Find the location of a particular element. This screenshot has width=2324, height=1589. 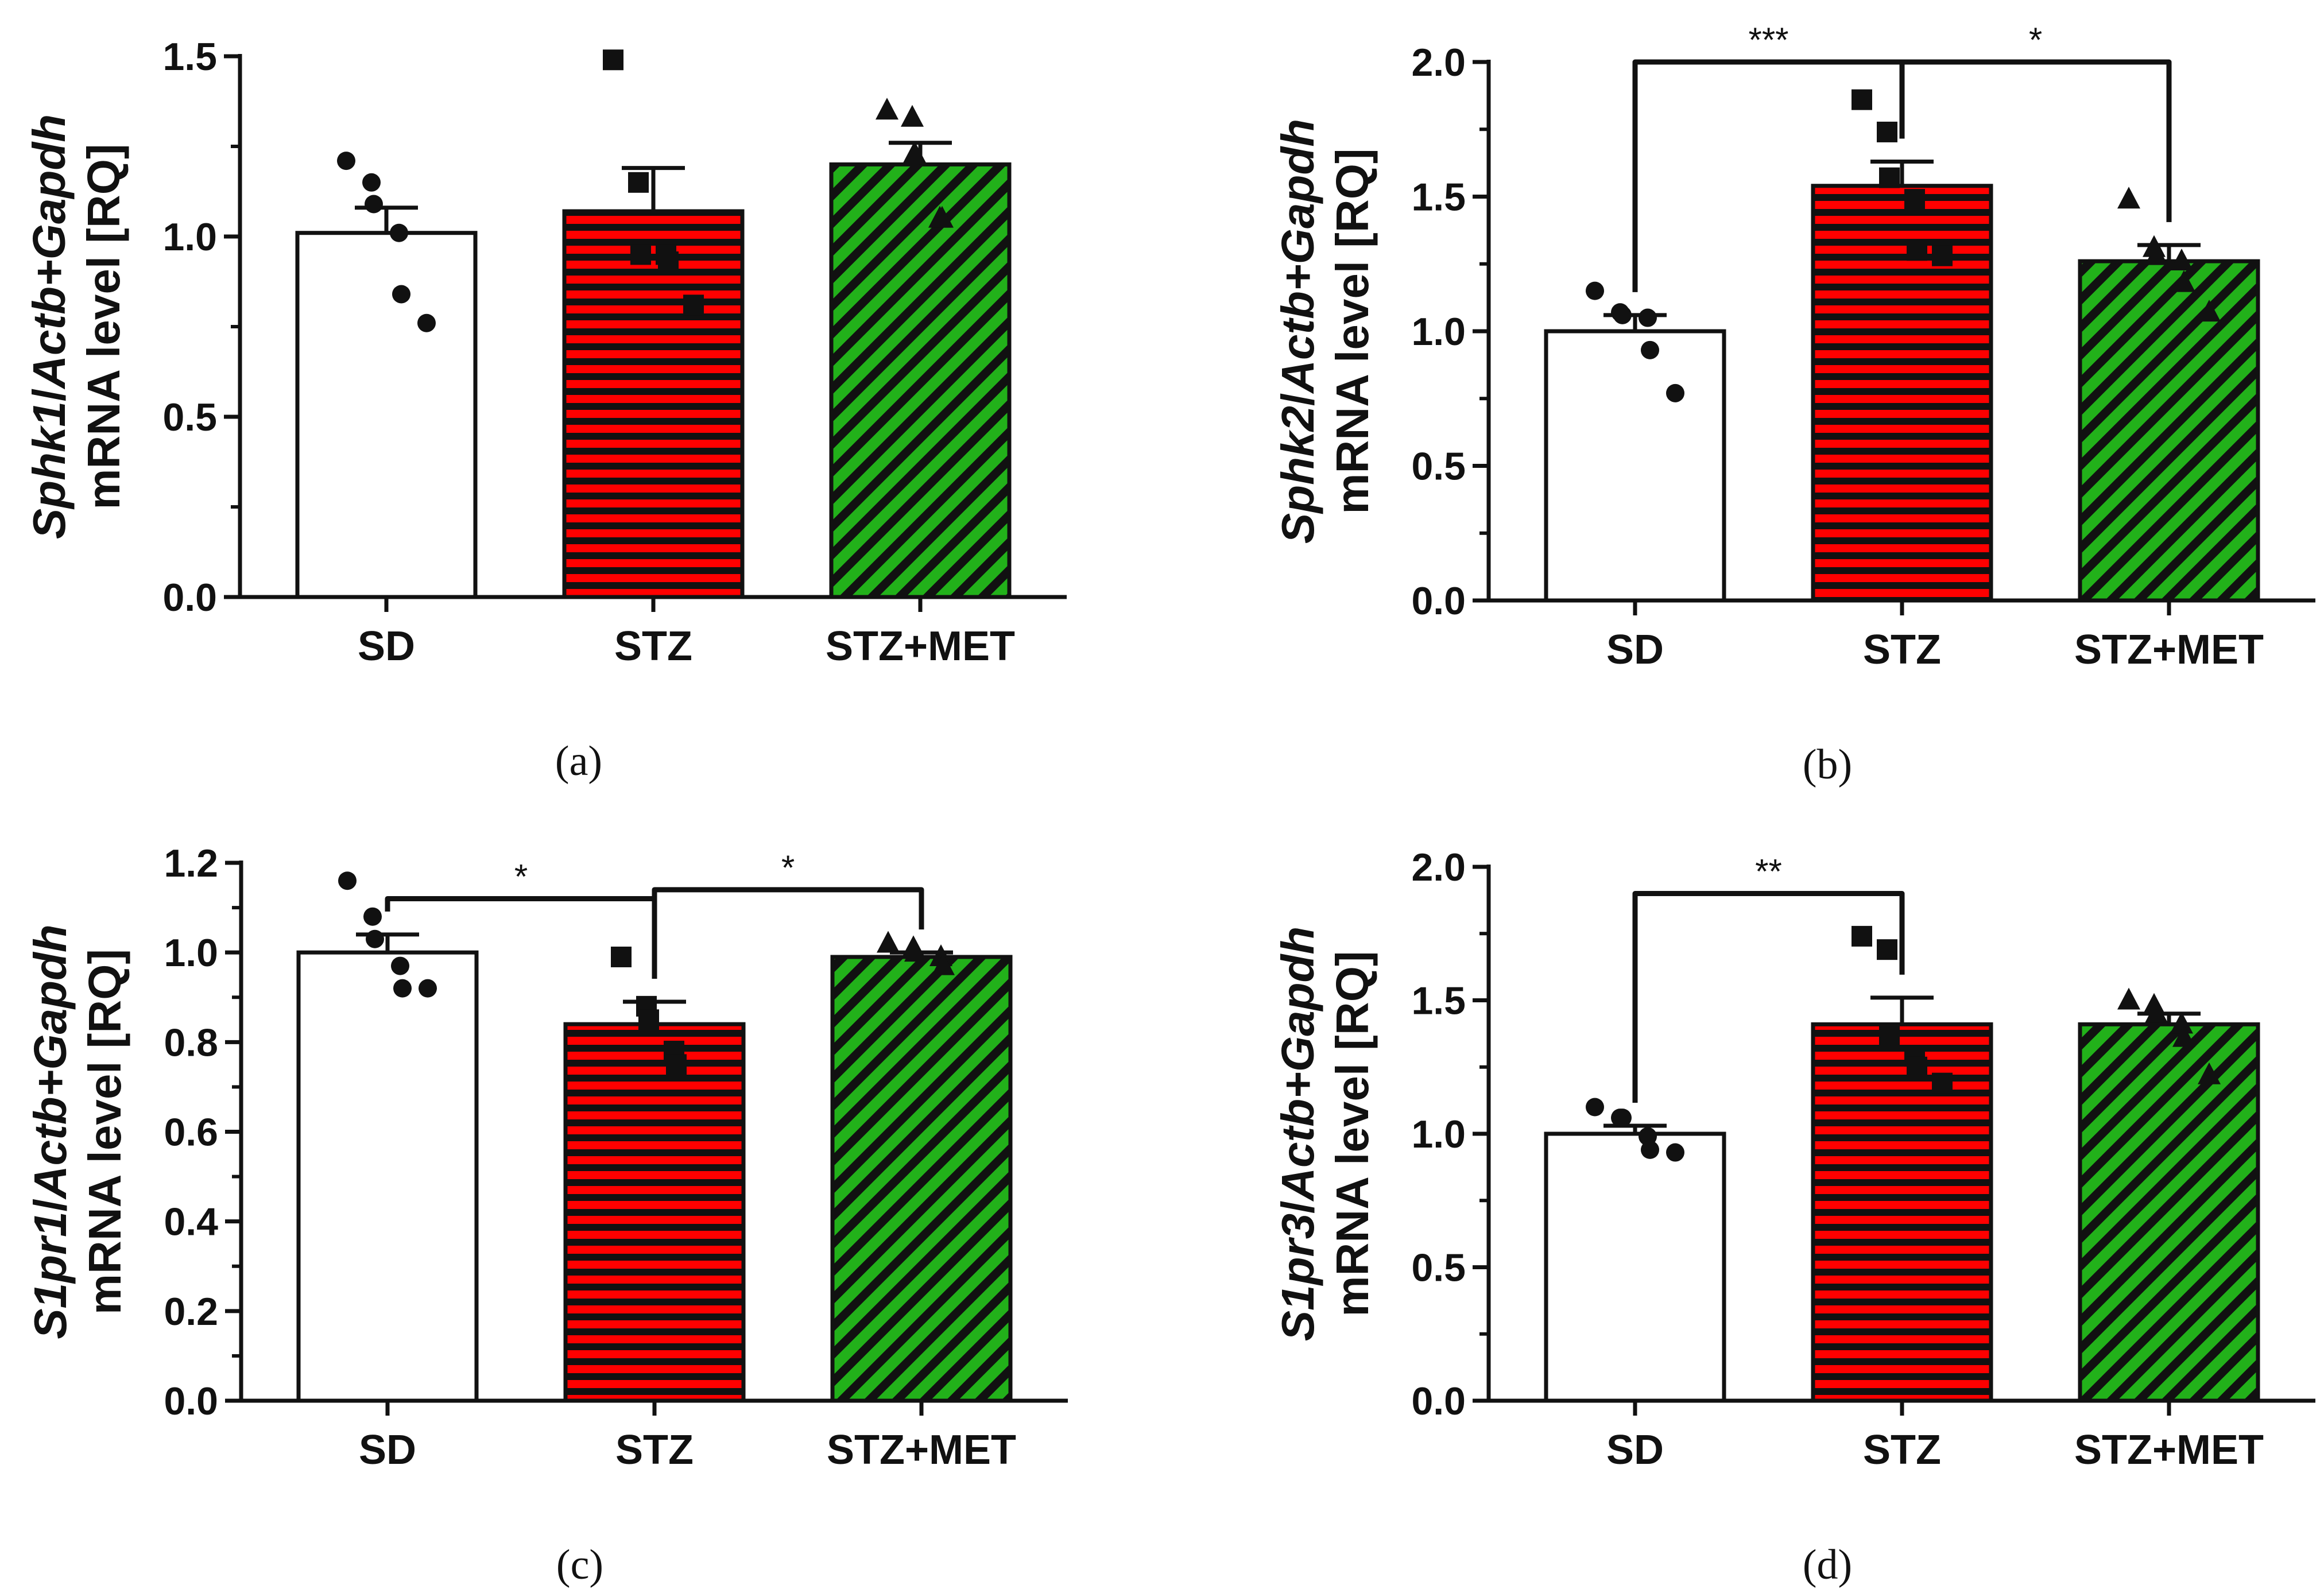

y-tick-label: 0.4 is located at coordinates (191, 1222).